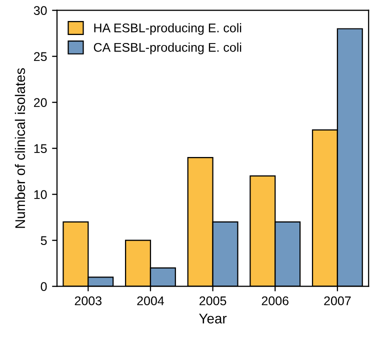  Describe the element at coordinates (150, 301) in the screenshot. I see `x-tick-label: 2004` at that location.